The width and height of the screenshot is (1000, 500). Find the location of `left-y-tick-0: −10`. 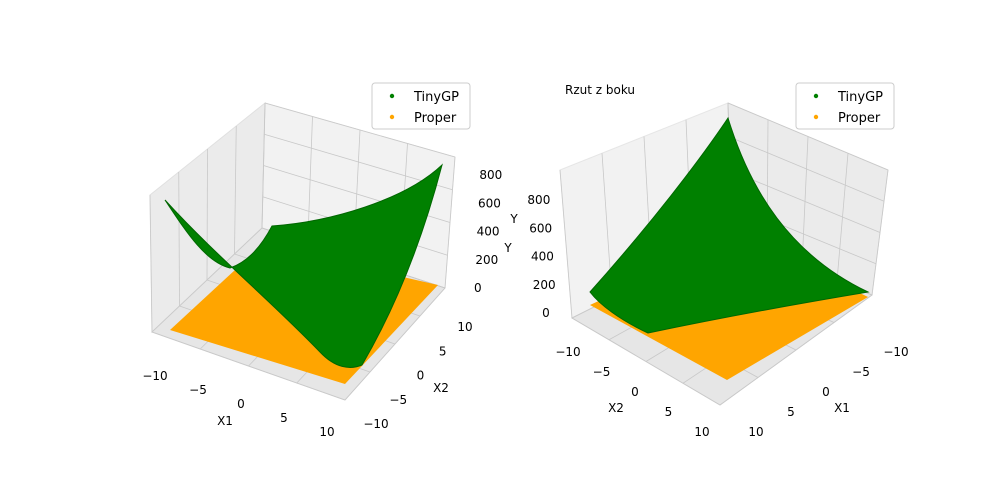

left-y-tick-0: −10 is located at coordinates (375, 424).